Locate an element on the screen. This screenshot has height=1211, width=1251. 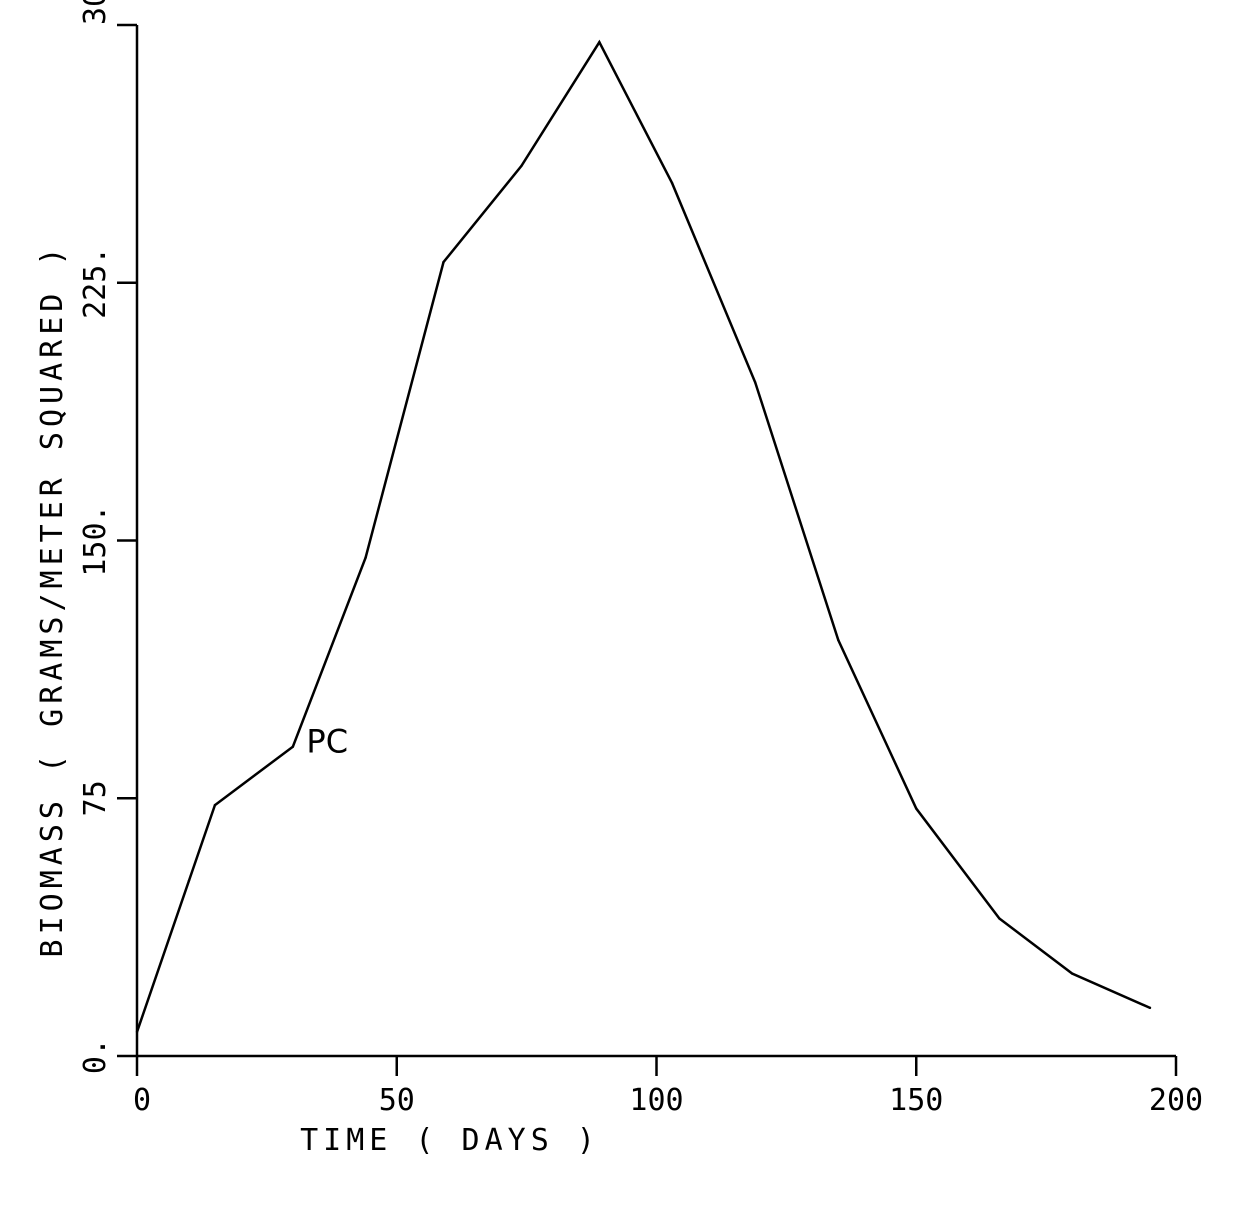
y-tick-label: 225. is located at coordinates (95, 283).